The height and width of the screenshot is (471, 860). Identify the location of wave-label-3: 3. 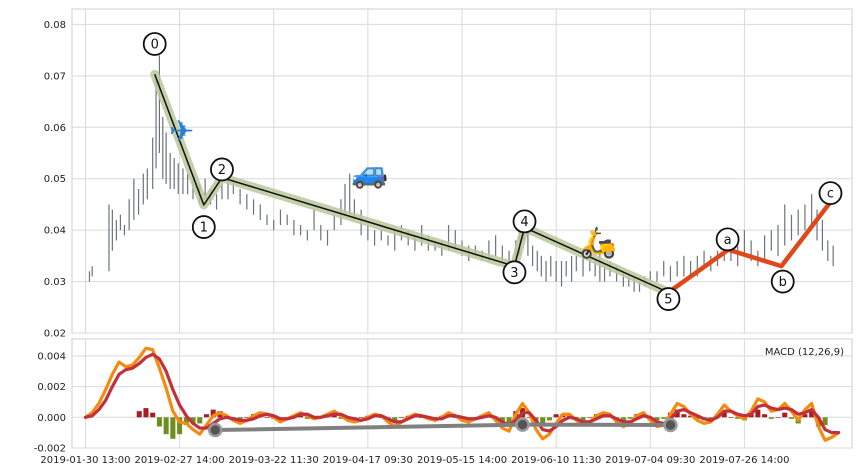
(514, 272).